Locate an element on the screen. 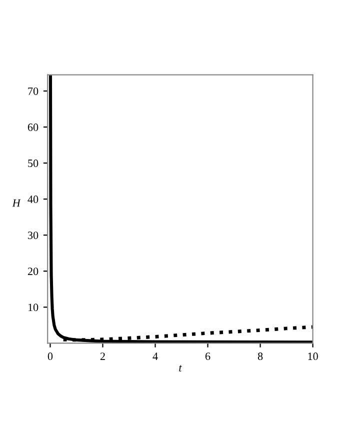 This screenshot has width=340, height=440. x-tick-label: 8 is located at coordinates (260, 356).